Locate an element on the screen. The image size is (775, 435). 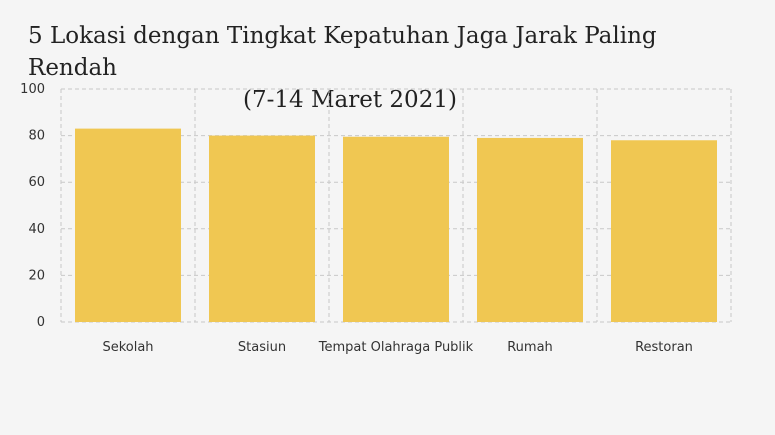
x-tick-label: Tempat Olahraga Publik is located at coordinates (396, 347).